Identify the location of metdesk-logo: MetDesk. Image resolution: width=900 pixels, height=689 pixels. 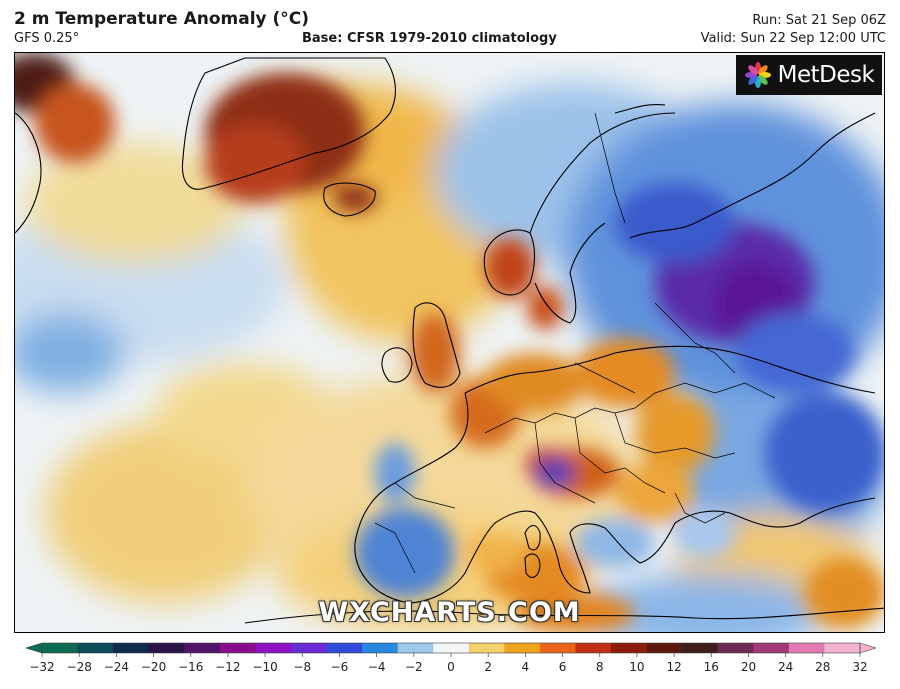
(809, 75).